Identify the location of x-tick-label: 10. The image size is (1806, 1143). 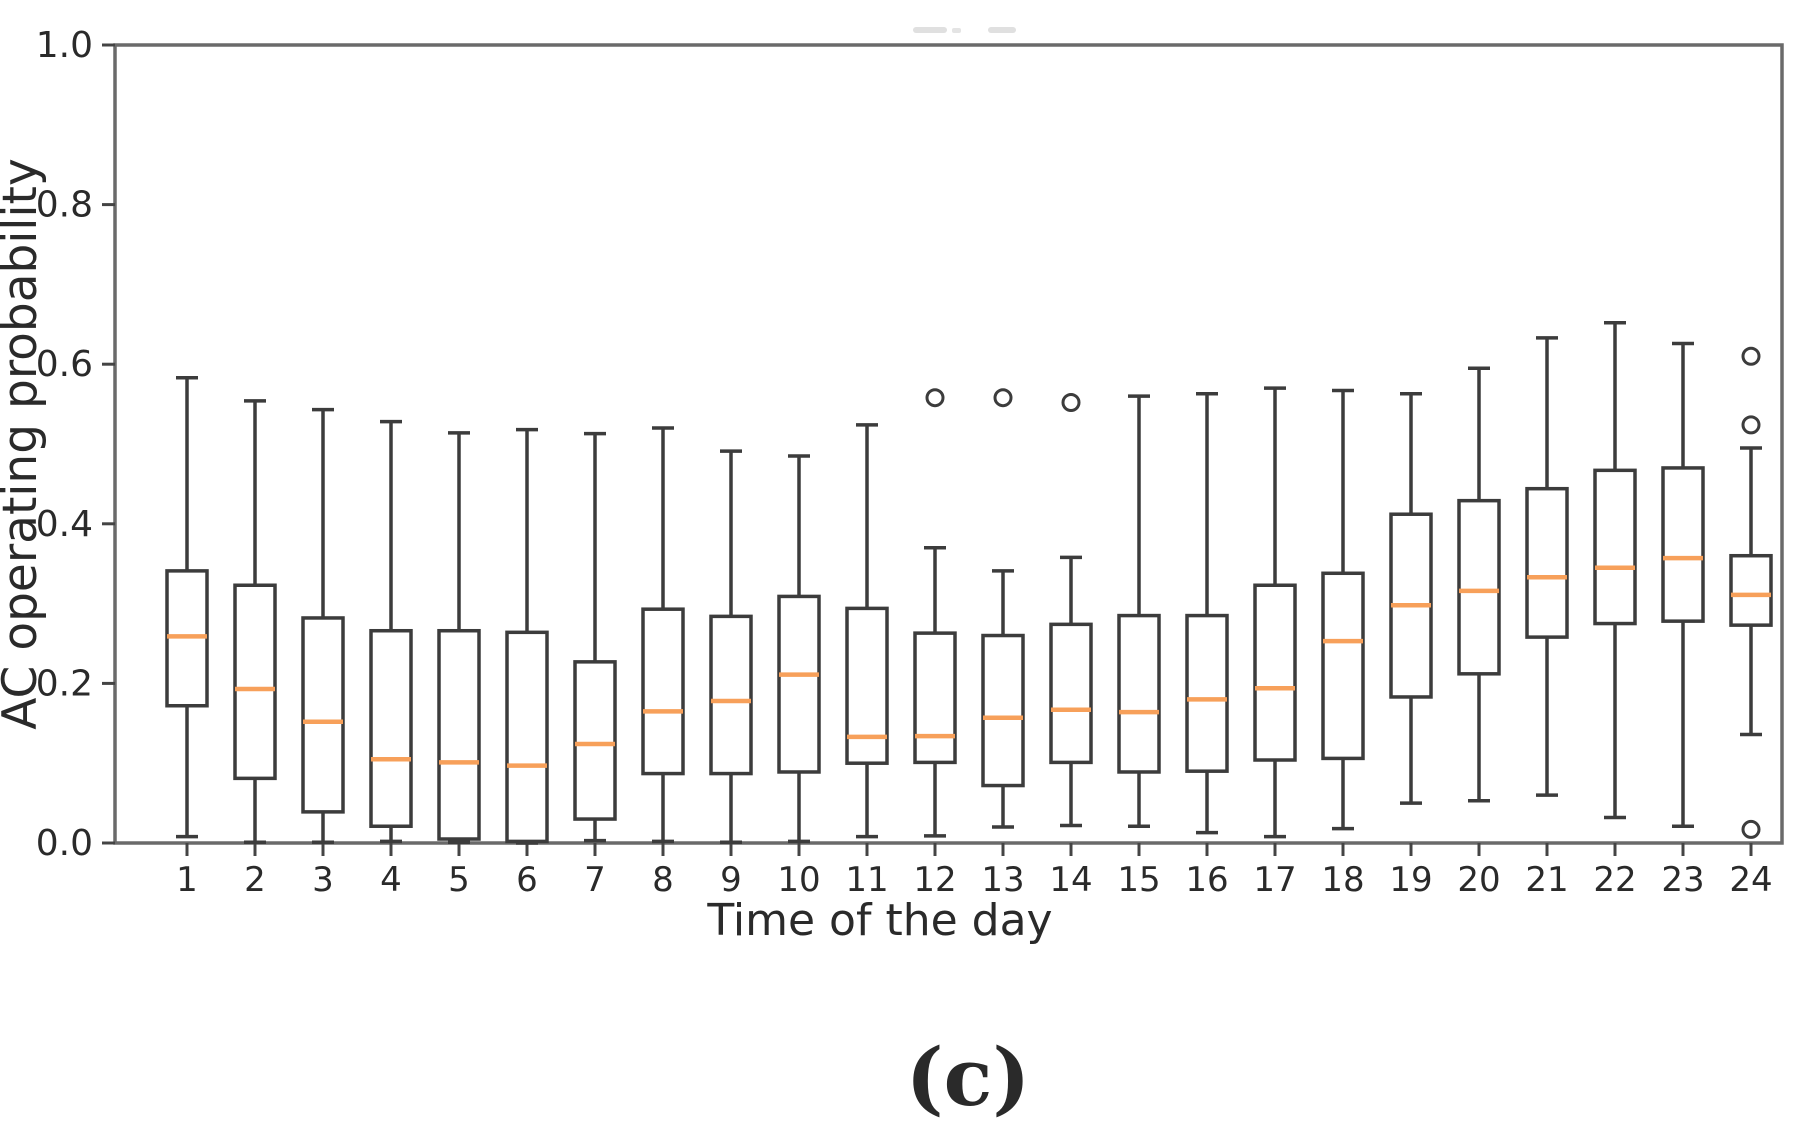
(798, 880).